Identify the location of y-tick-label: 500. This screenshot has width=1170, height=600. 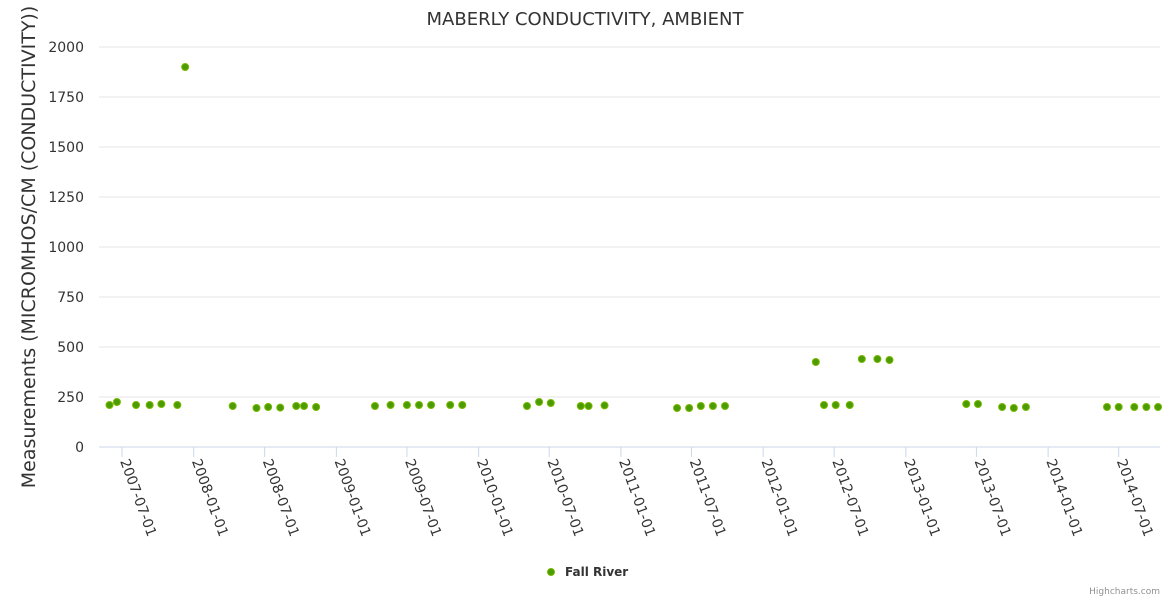
(70, 348).